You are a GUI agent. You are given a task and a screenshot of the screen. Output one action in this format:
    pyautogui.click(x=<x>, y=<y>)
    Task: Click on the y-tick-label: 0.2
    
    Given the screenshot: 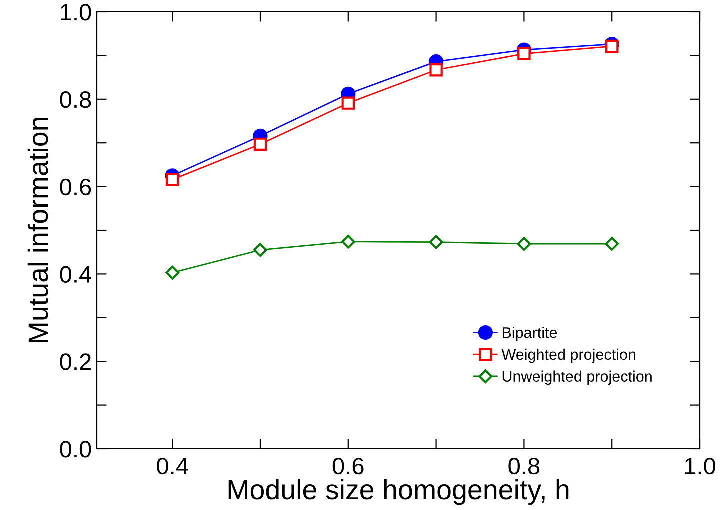 What is the action you would take?
    pyautogui.click(x=75, y=362)
    